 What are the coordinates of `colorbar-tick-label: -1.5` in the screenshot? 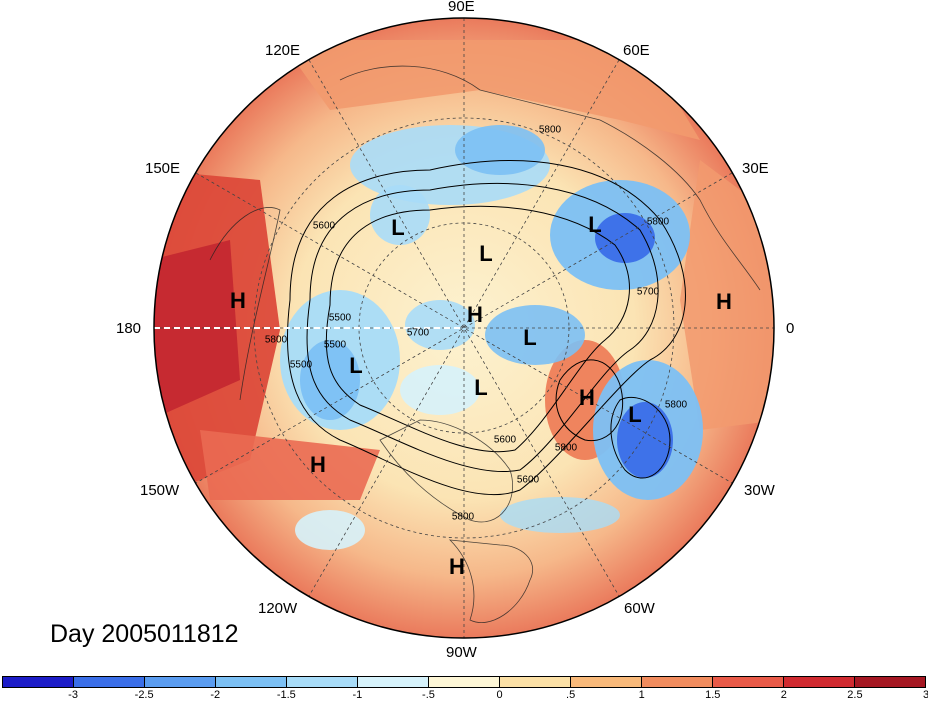 It's located at (286, 695).